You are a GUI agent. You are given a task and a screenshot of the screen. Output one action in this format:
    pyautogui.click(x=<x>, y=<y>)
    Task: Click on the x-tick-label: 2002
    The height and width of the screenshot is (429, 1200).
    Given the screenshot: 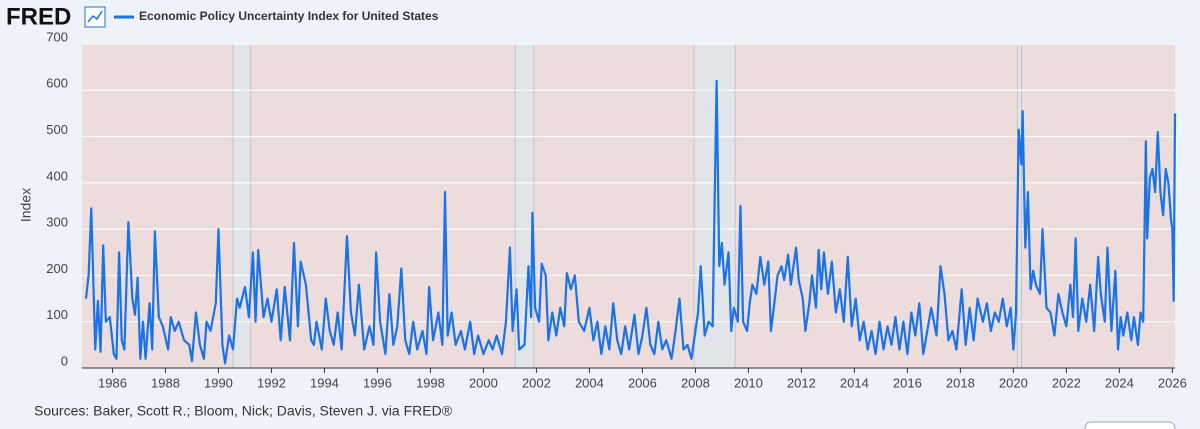 What is the action you would take?
    pyautogui.click(x=536, y=382)
    